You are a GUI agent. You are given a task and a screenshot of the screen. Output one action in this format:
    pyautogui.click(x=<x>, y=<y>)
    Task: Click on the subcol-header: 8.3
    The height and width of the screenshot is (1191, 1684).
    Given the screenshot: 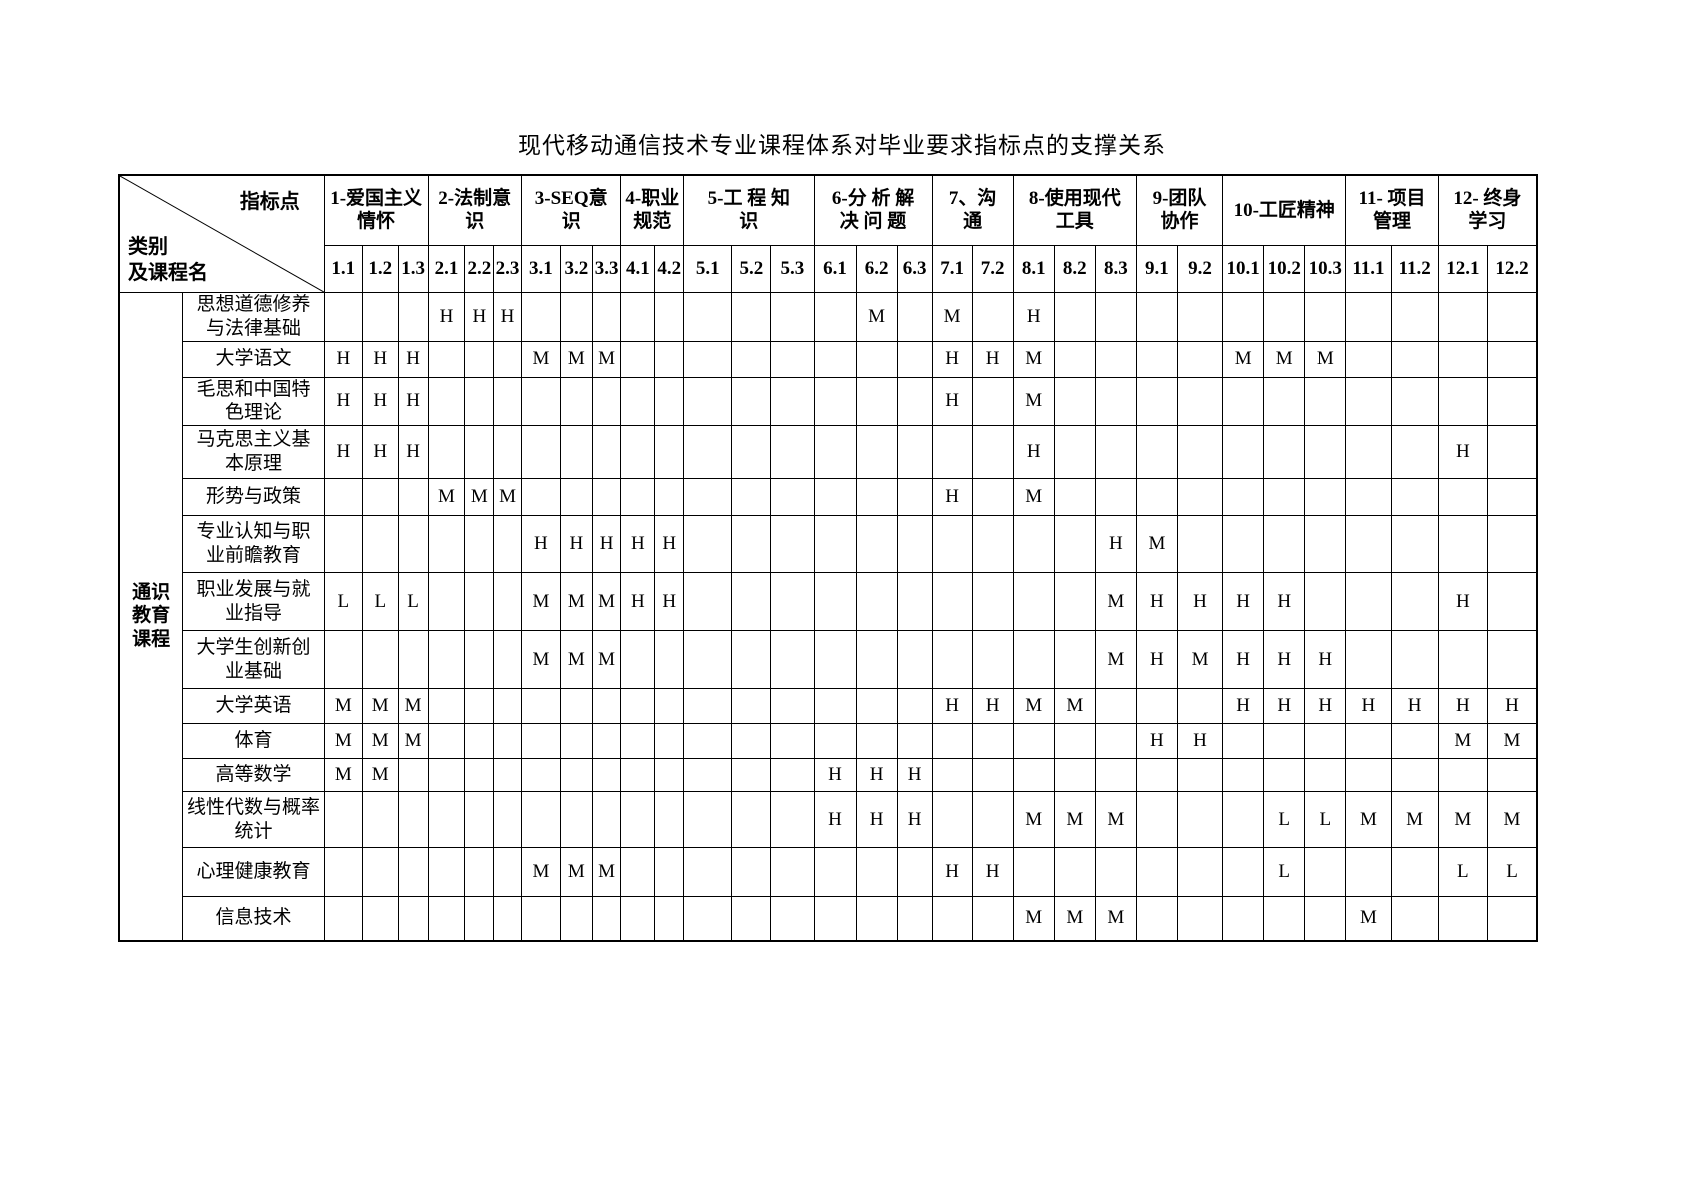 What is the action you would take?
    pyautogui.click(x=1115, y=269)
    